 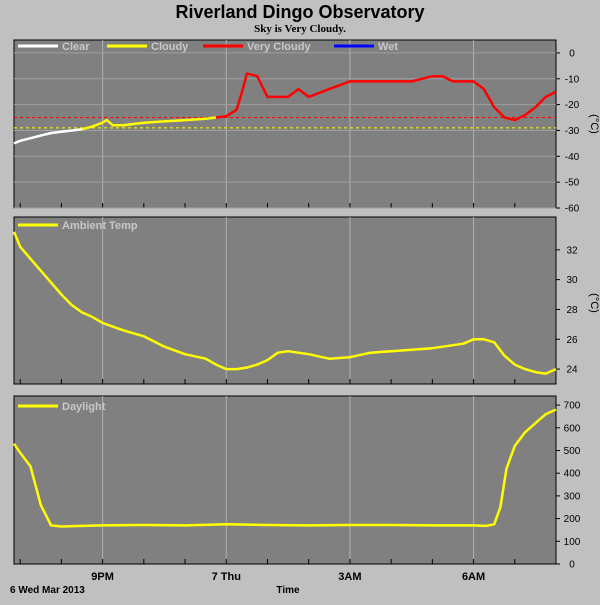 I want to click on x-tick-label: 6AM, so click(x=473, y=577).